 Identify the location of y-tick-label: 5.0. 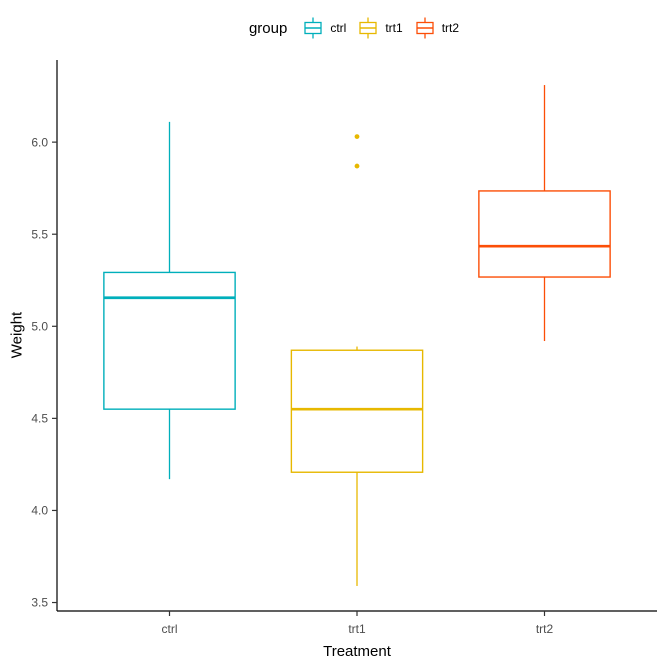
(39, 326).